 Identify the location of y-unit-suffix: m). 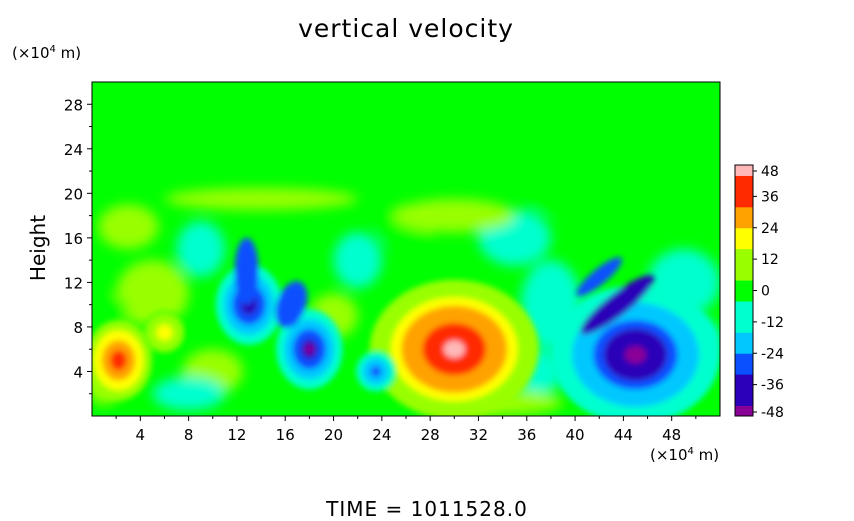
(68, 53).